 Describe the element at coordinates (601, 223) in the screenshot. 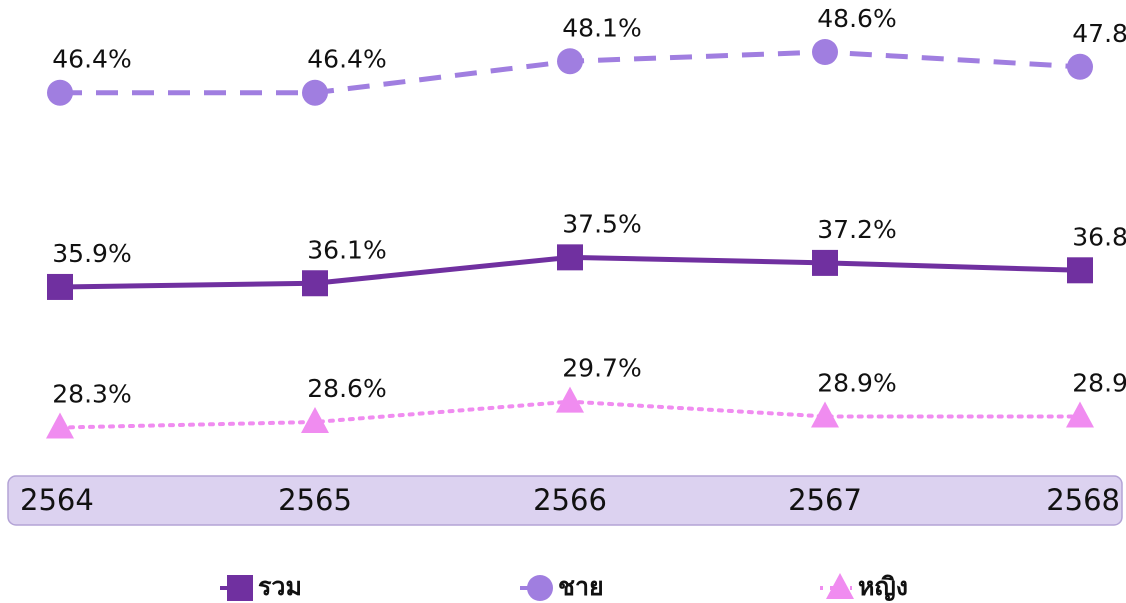

I see `data-label: 37.5%` at that location.